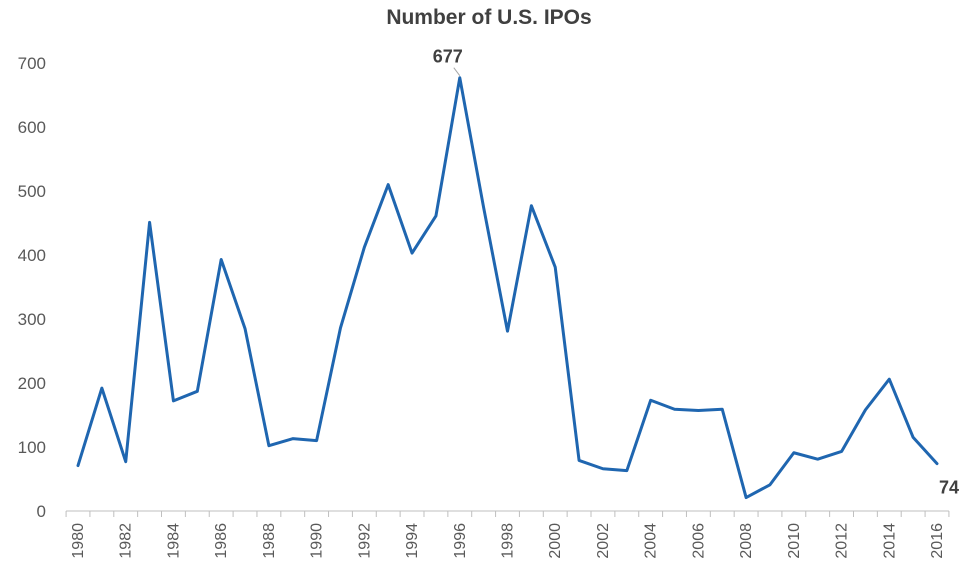 This screenshot has width=979, height=583. What do you see at coordinates (126, 541) in the screenshot?
I see `x-tick-label: 1982` at bounding box center [126, 541].